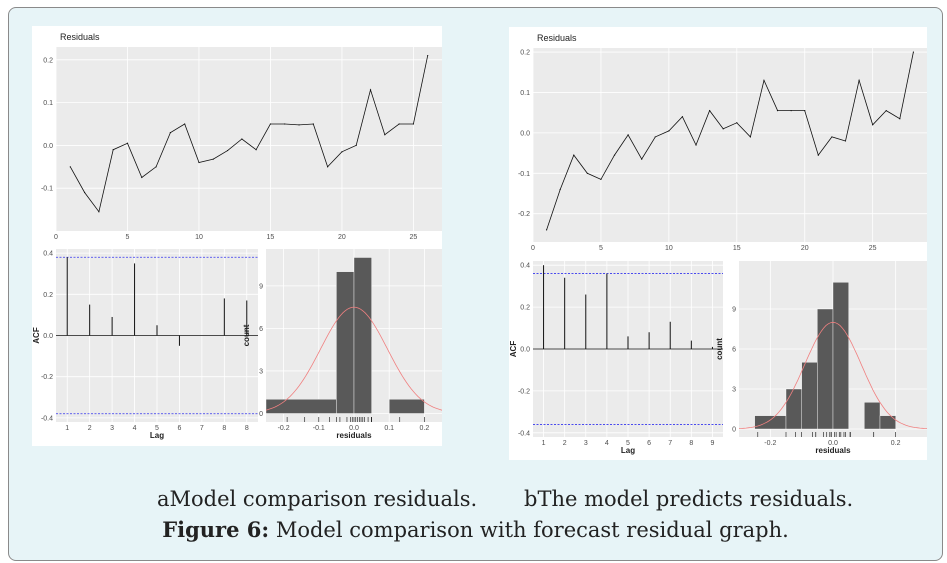 This screenshot has width=947, height=563. What do you see at coordinates (873, 248) in the screenshot?
I see `x-tick-label: 25` at bounding box center [873, 248].